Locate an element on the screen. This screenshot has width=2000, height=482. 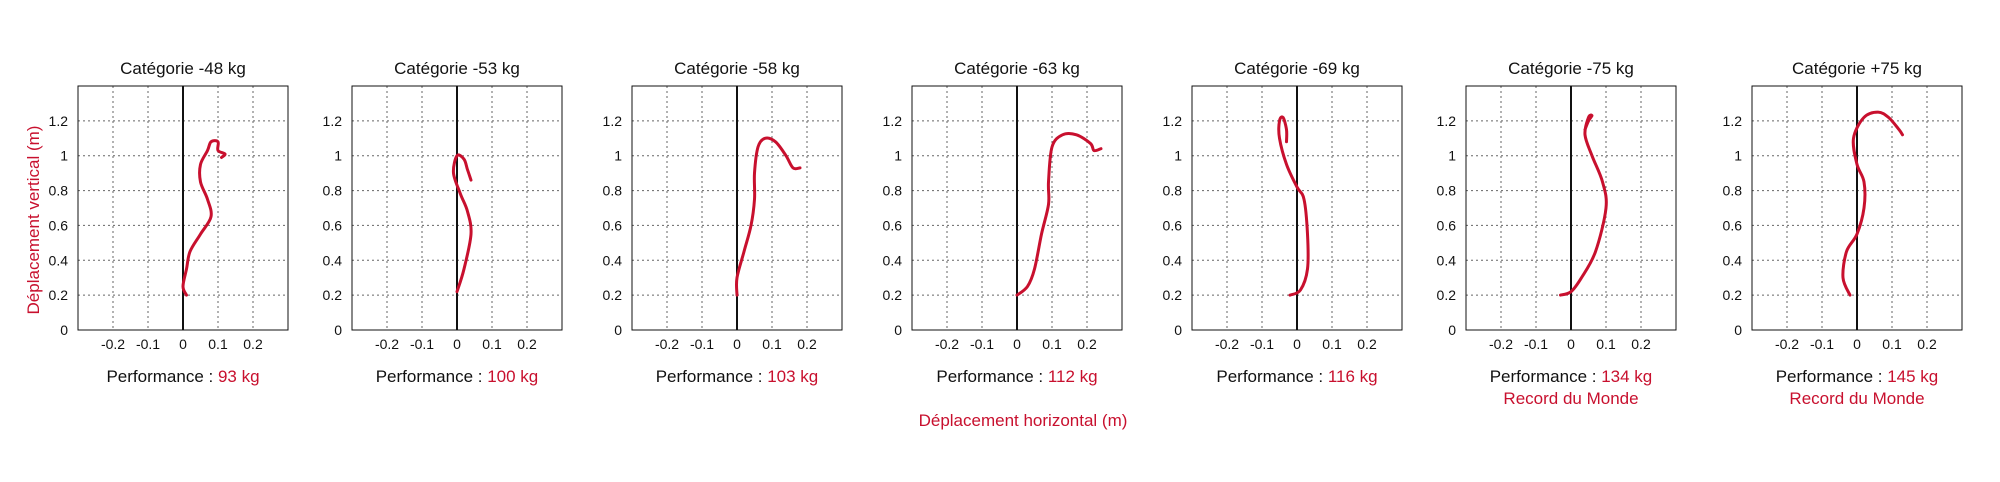
performance-label-48kg: Performance : 93 kg is located at coordinates (183, 377).